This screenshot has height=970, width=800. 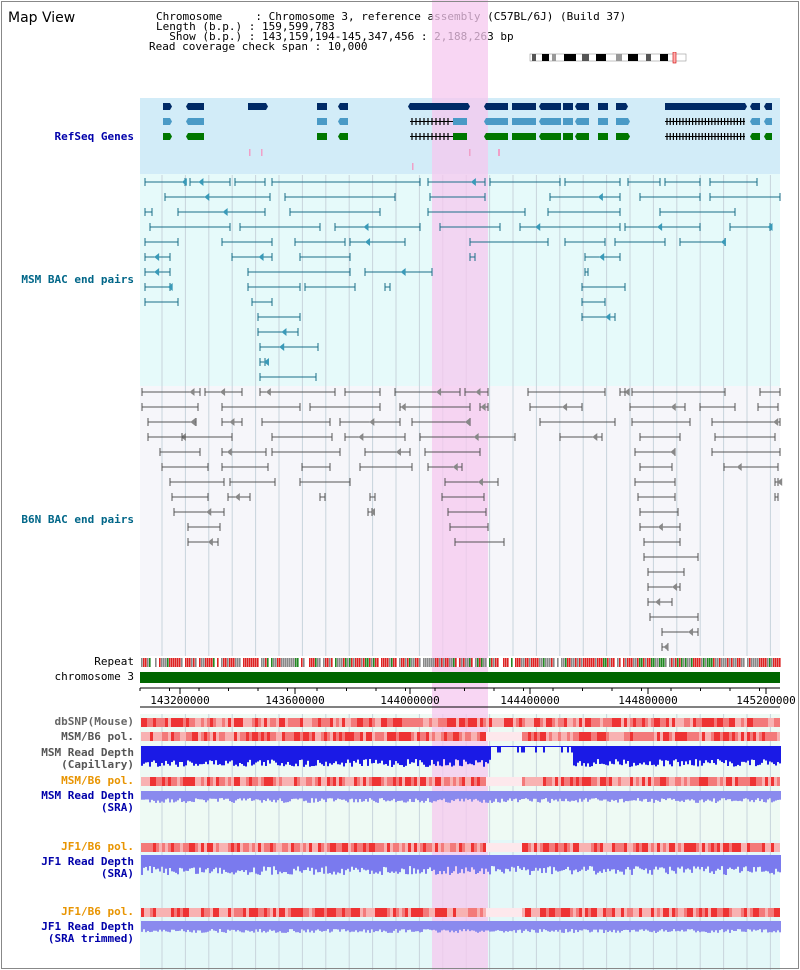 What do you see at coordinates (97, 780) in the screenshot?
I see `msm-pol-label-2: MSM/B6 pol.` at bounding box center [97, 780].